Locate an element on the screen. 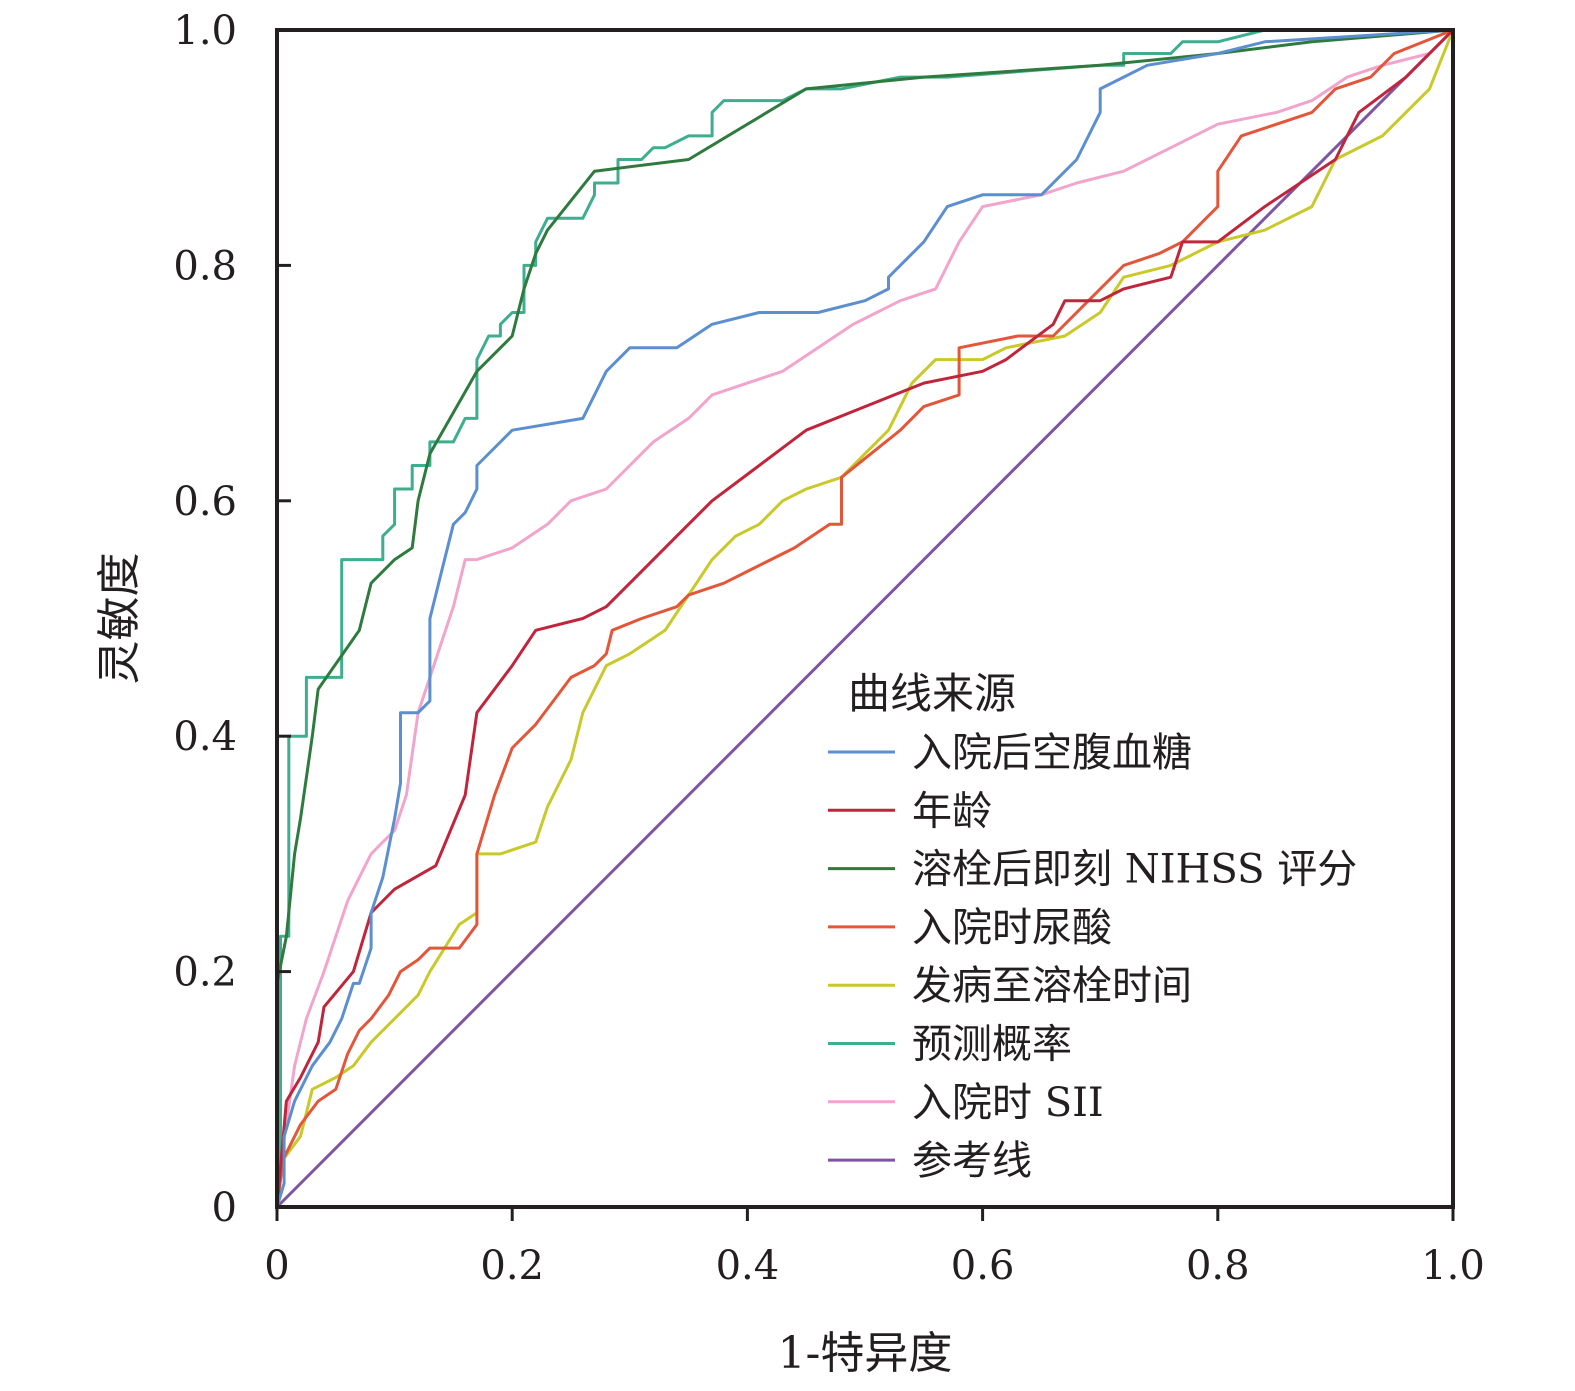  x-tick-label: 0.2 is located at coordinates (512, 1266).